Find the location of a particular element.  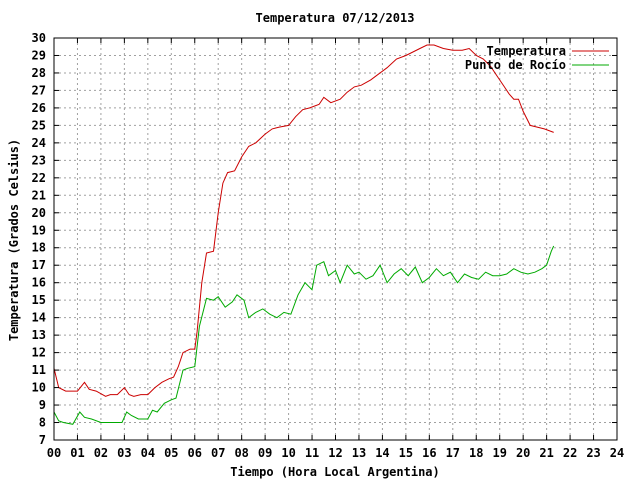

y-tick-label: 17 is located at coordinates (39, 265).